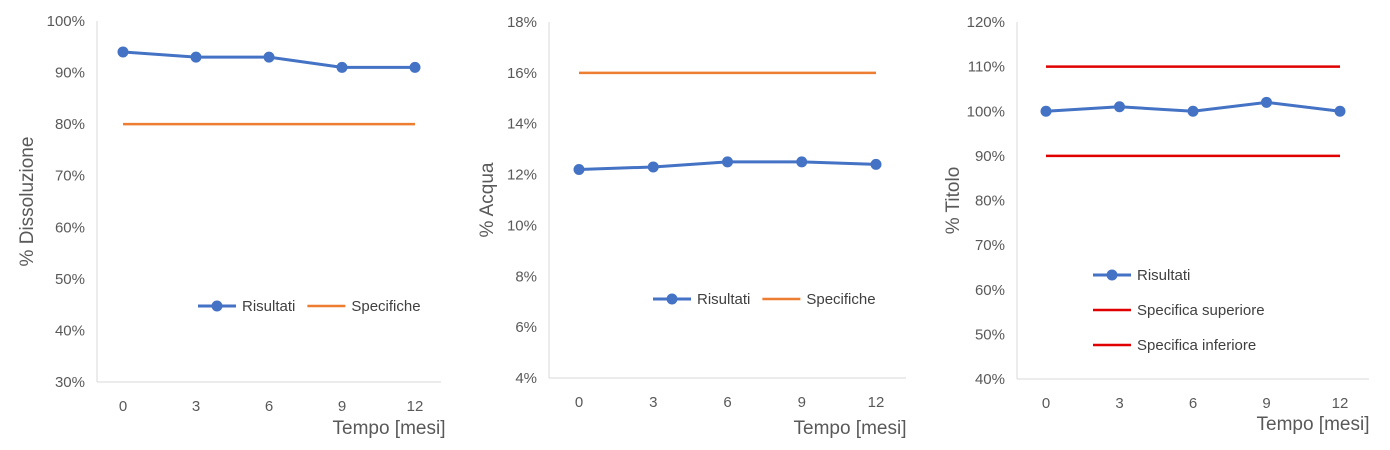 This screenshot has width=1390, height=450. What do you see at coordinates (70, 382) in the screenshot?
I see `y-tick-label: 30%` at bounding box center [70, 382].